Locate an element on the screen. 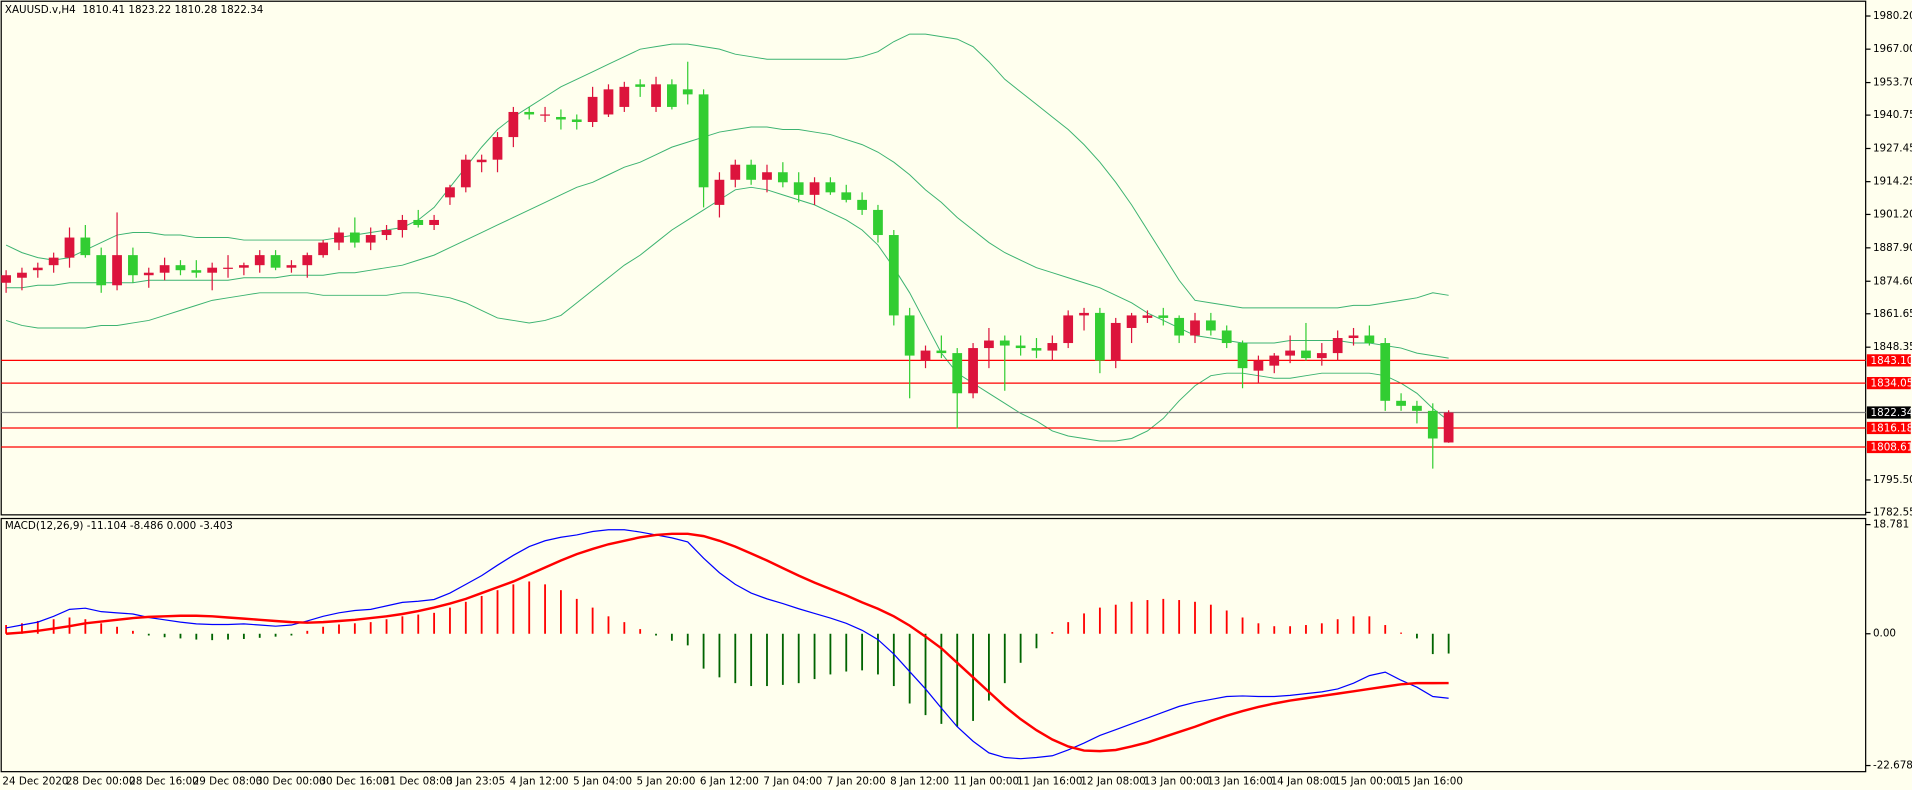  x-tick-label: 5 Jan 20:00 is located at coordinates (666, 781).